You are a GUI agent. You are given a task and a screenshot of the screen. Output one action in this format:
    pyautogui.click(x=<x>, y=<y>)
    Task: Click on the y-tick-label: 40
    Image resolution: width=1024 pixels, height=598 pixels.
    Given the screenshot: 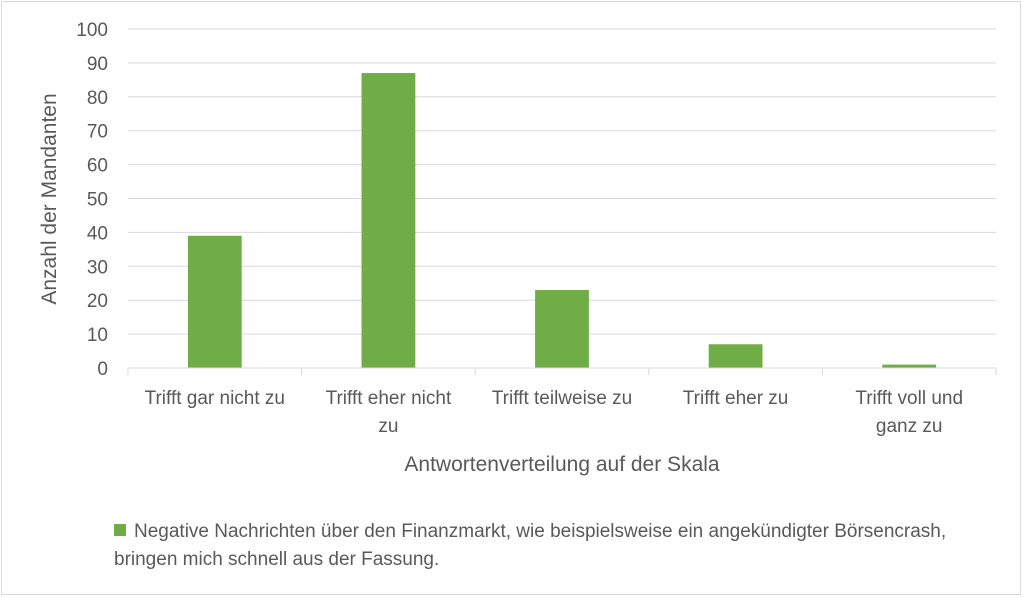 What is the action you would take?
    pyautogui.click(x=97, y=233)
    